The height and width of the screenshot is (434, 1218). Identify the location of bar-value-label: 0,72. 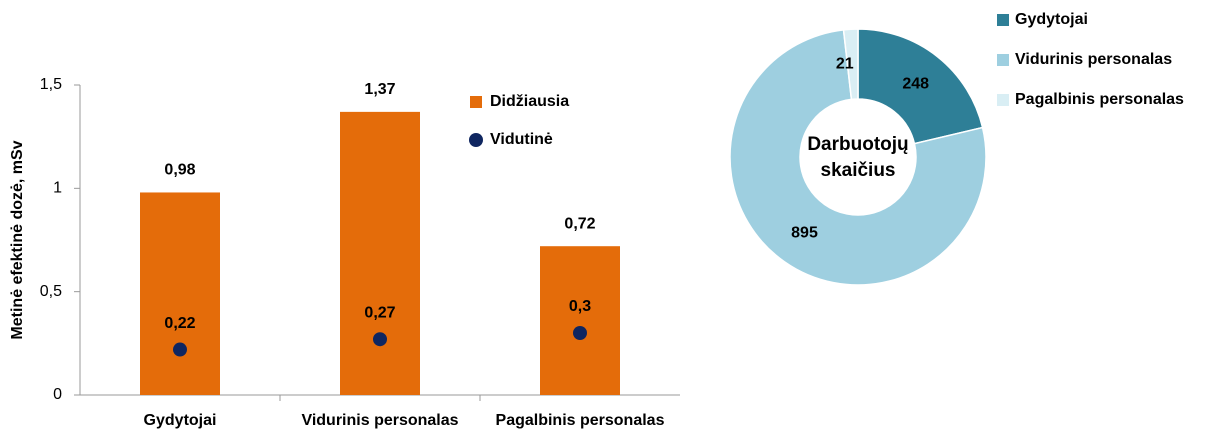
(579, 223).